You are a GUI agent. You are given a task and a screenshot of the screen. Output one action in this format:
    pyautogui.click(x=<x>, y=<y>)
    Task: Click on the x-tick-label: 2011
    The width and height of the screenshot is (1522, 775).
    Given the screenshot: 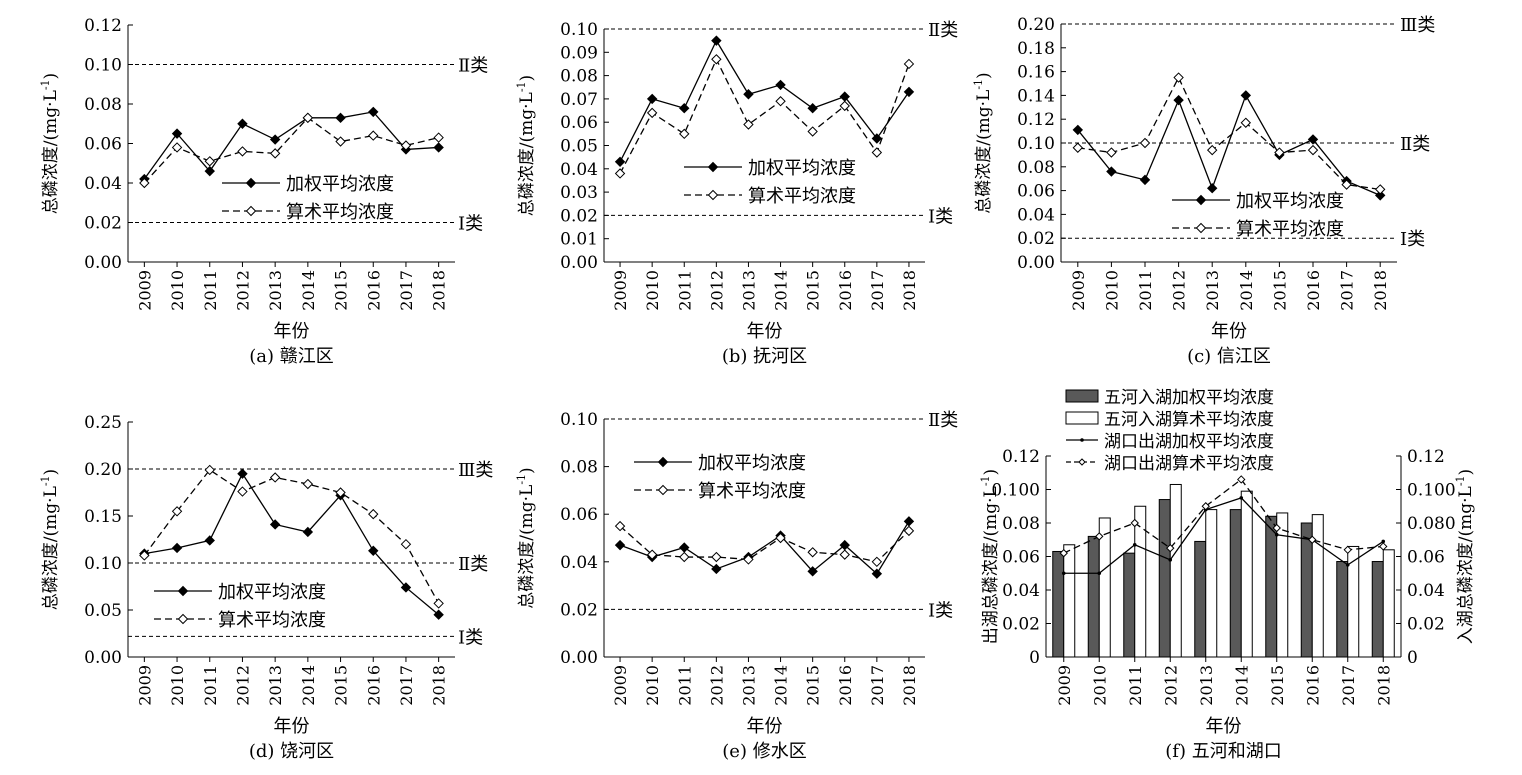 What is the action you would take?
    pyautogui.click(x=684, y=685)
    